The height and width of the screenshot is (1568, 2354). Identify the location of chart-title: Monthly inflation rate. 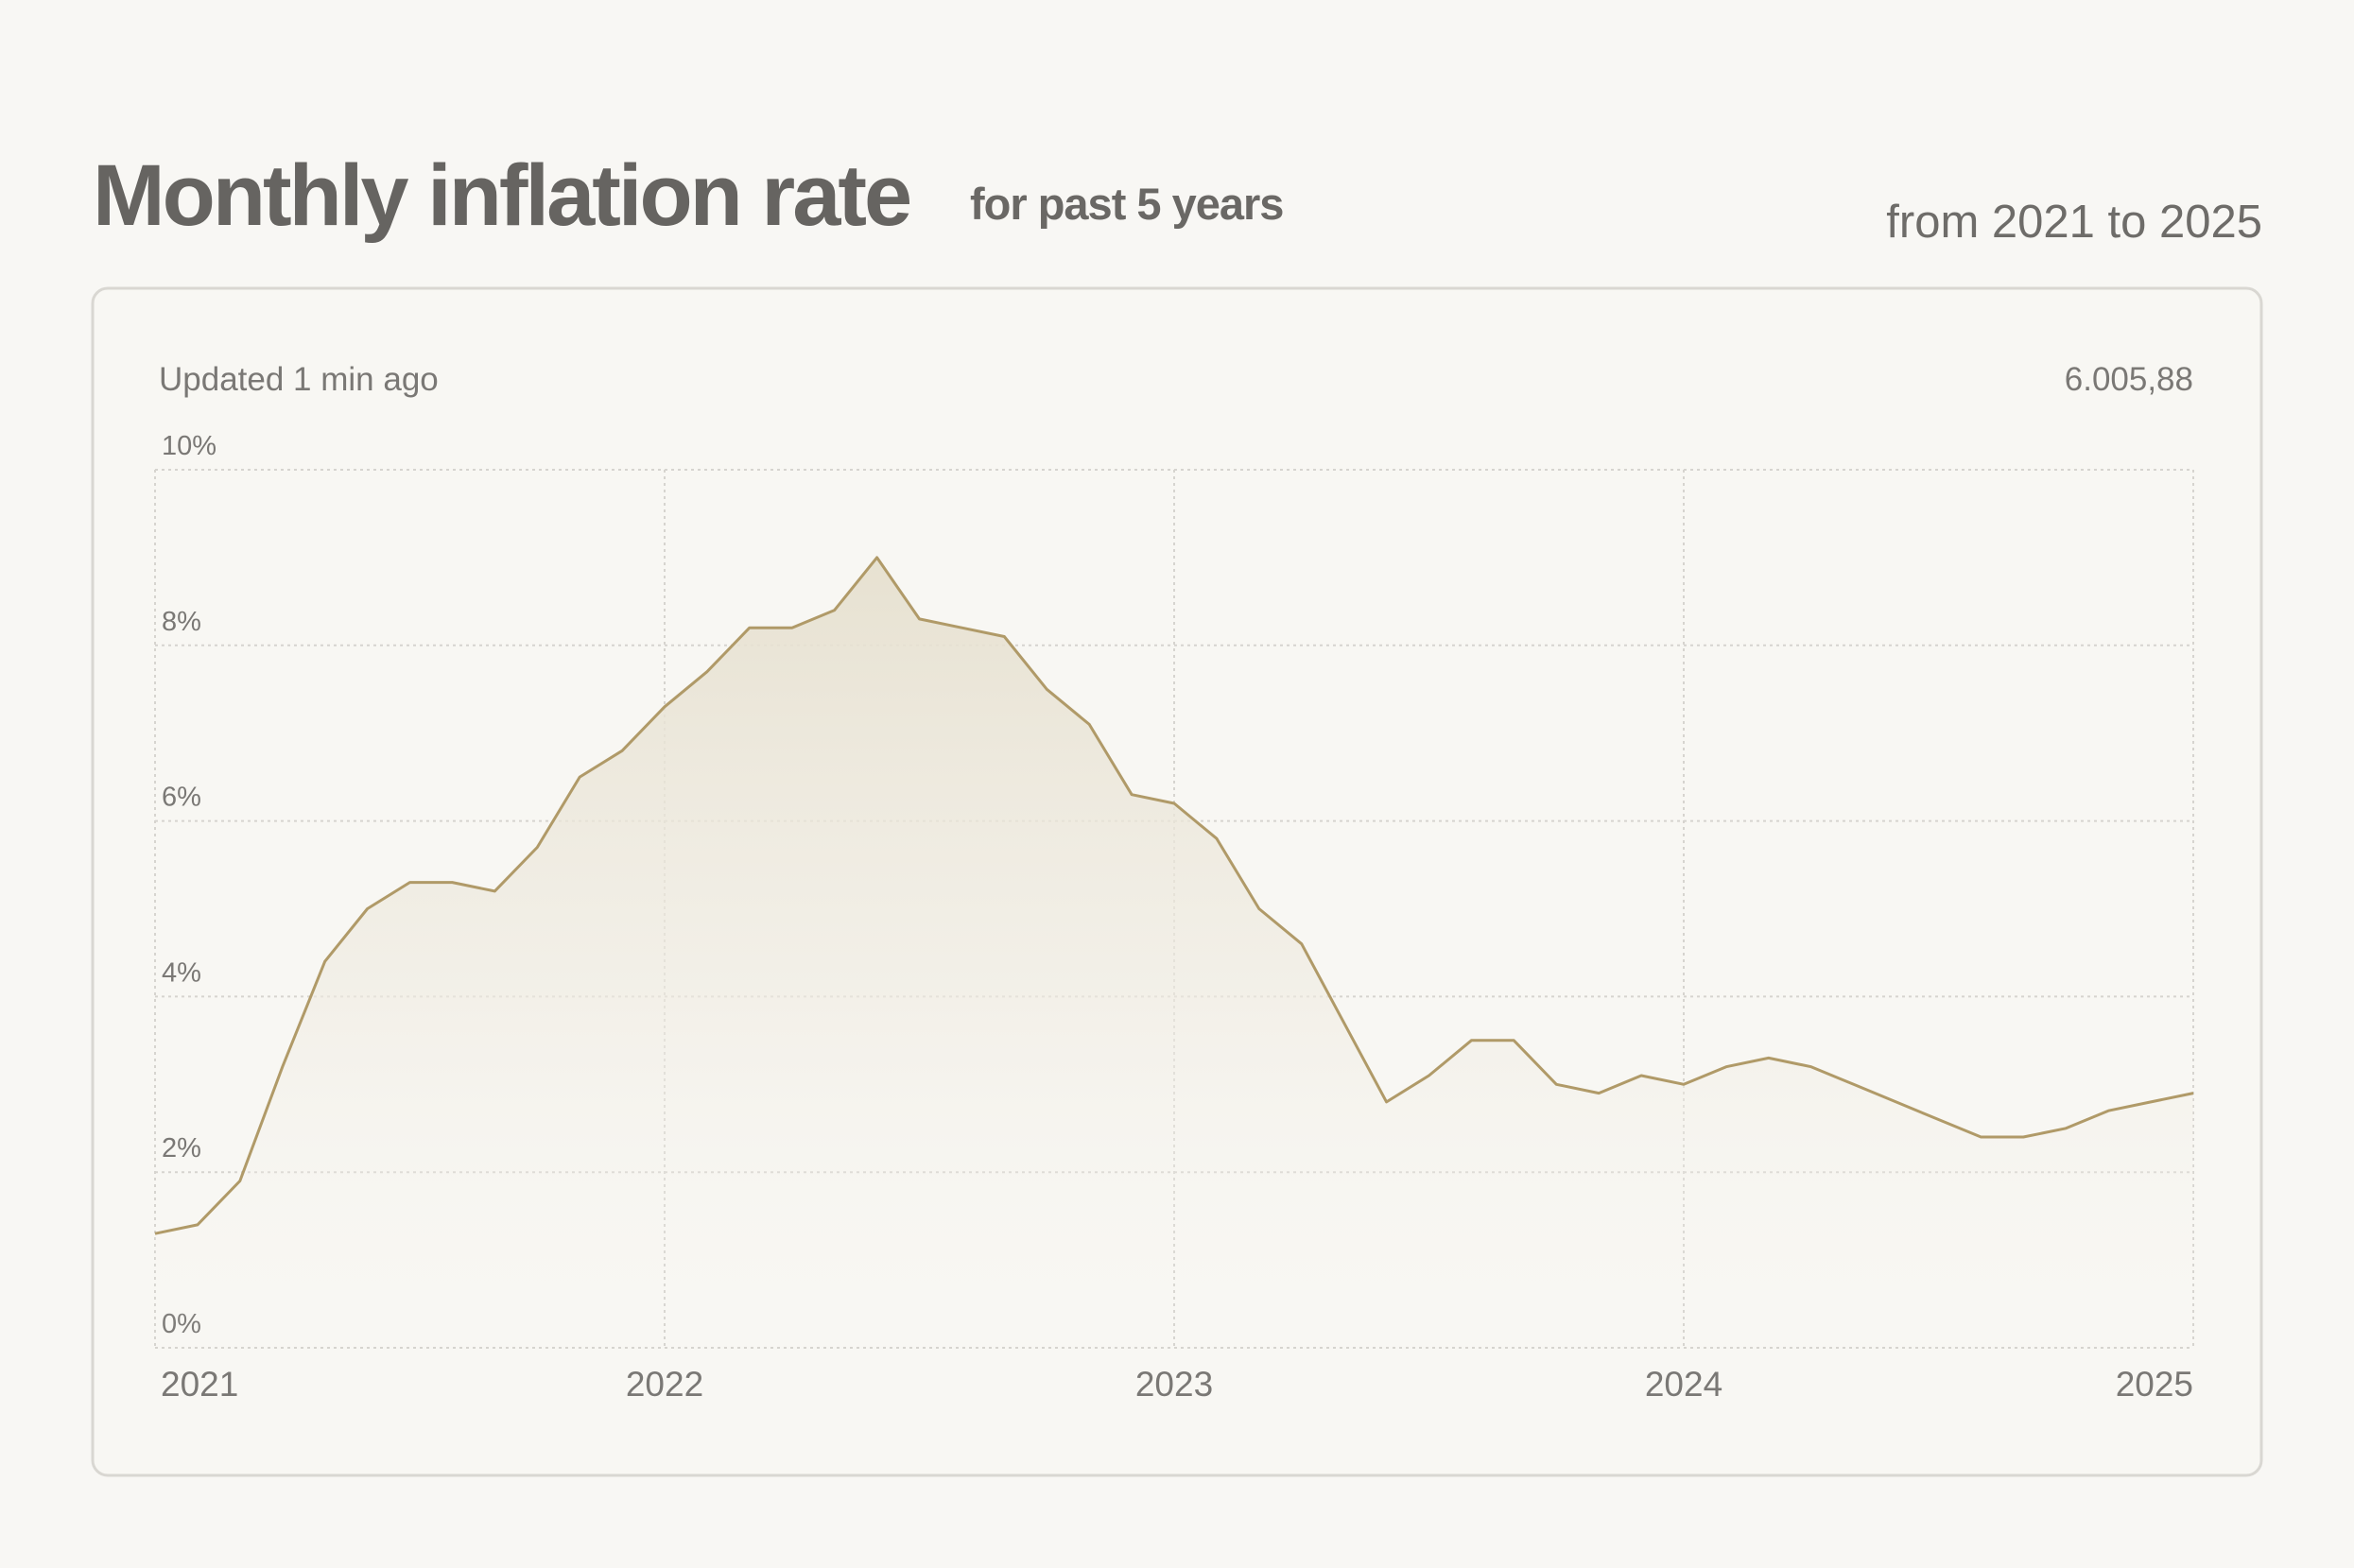
(501, 195).